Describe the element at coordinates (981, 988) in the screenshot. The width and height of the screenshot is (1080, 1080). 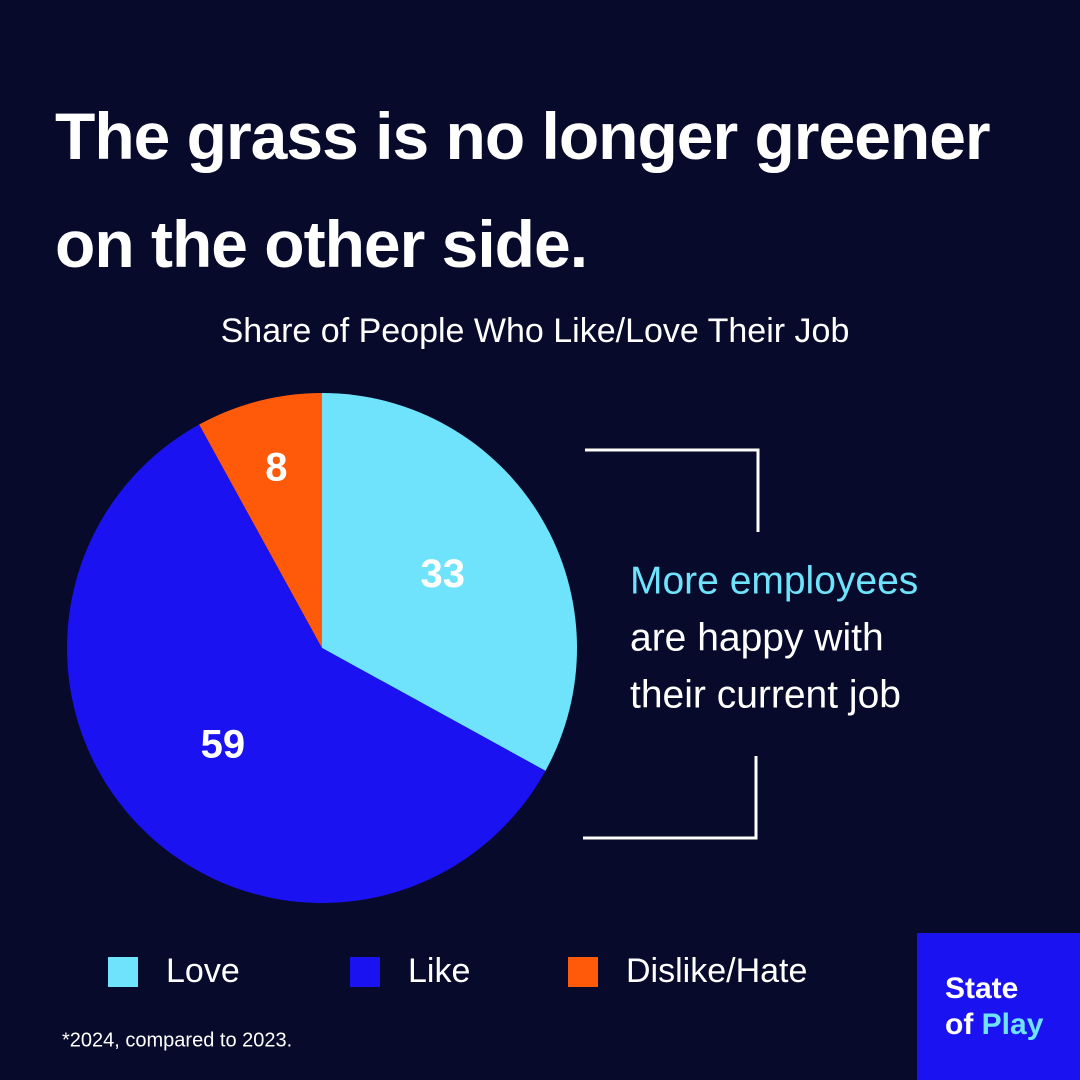
I see `logo-text: State` at that location.